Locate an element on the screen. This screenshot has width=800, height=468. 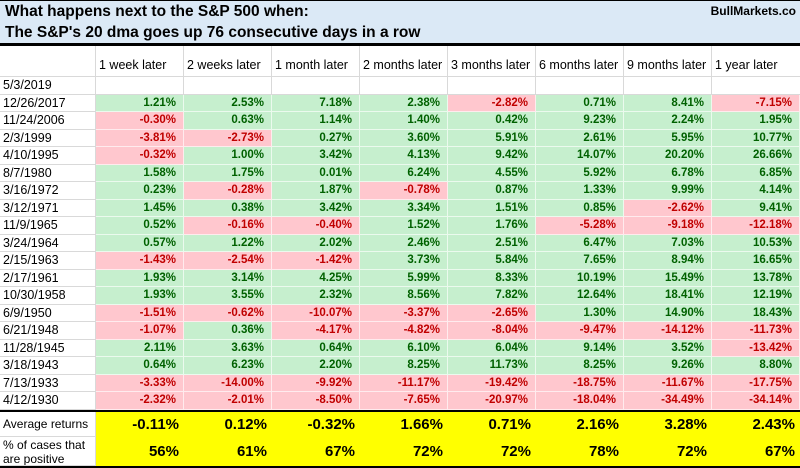
table-cell: 2.46% is located at coordinates (404, 243).